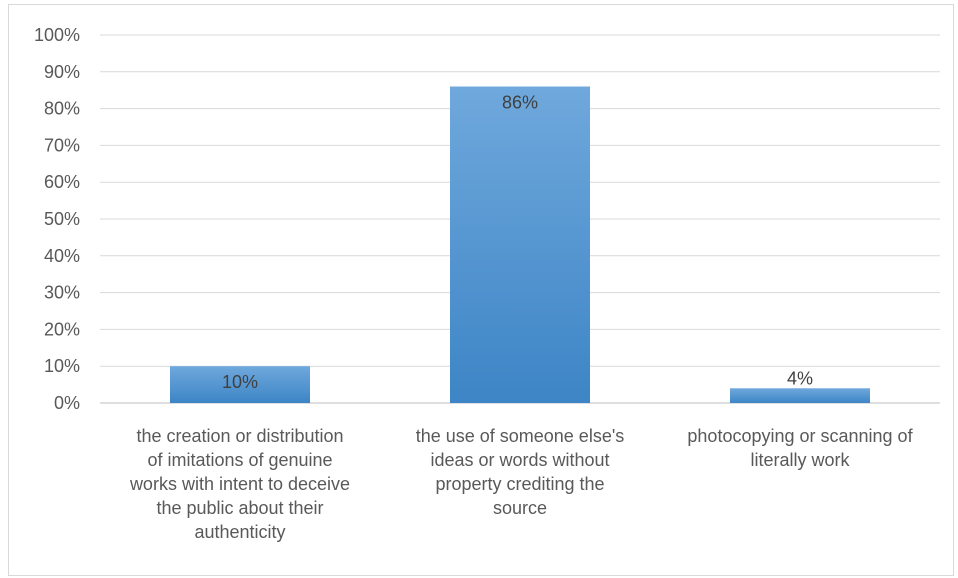 The image size is (958, 578). What do you see at coordinates (67, 403) in the screenshot?
I see `y-tick-label: 0%` at bounding box center [67, 403].